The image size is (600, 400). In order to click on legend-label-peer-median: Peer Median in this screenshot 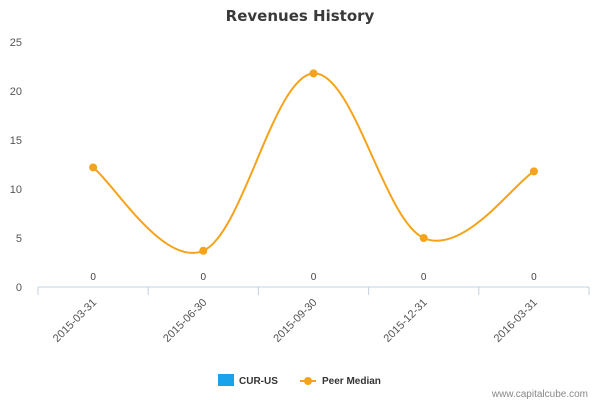, I will do `click(351, 381)`.